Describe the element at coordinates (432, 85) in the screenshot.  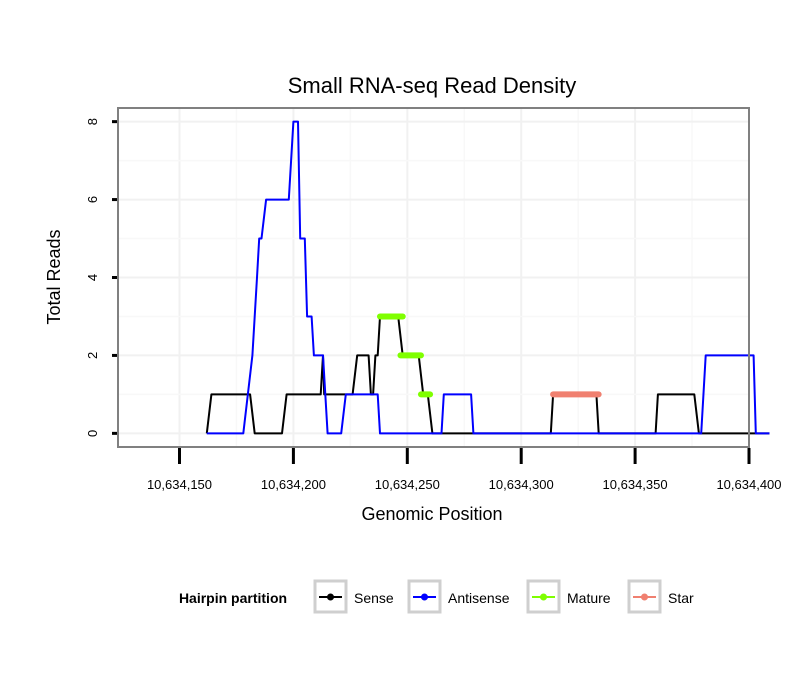
I see `chart-title: Small RNA-seq Read Density` at that location.